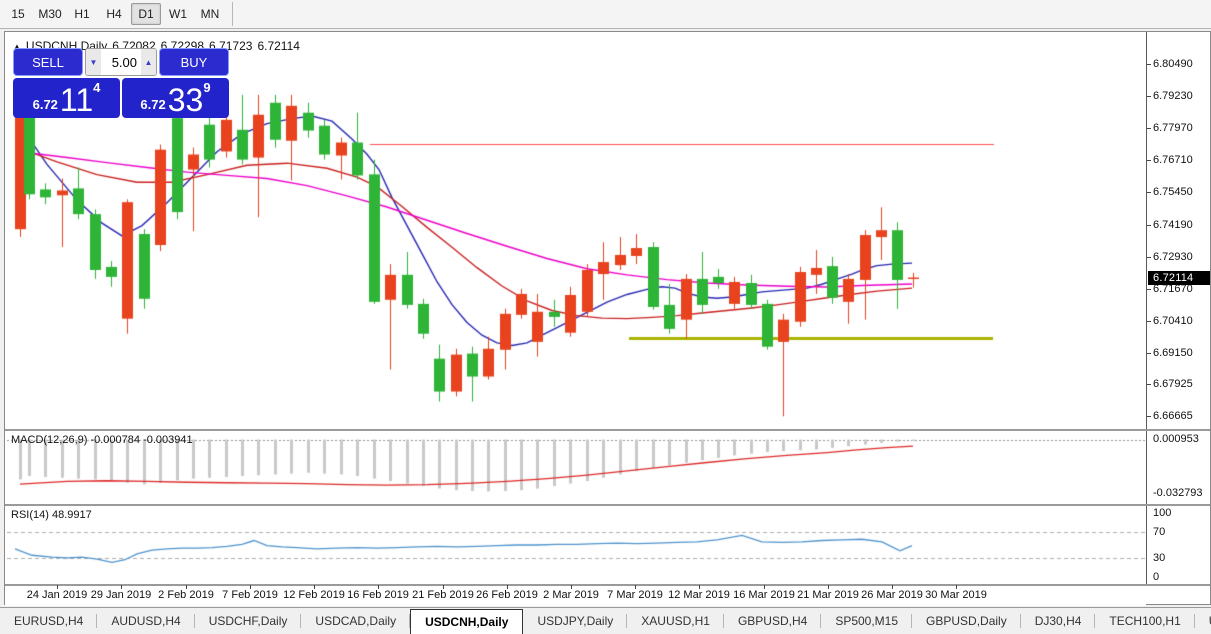  What do you see at coordinates (467, 621) in the screenshot?
I see `chart-tab-usdcnh: USDCNH,Daily` at bounding box center [467, 621].